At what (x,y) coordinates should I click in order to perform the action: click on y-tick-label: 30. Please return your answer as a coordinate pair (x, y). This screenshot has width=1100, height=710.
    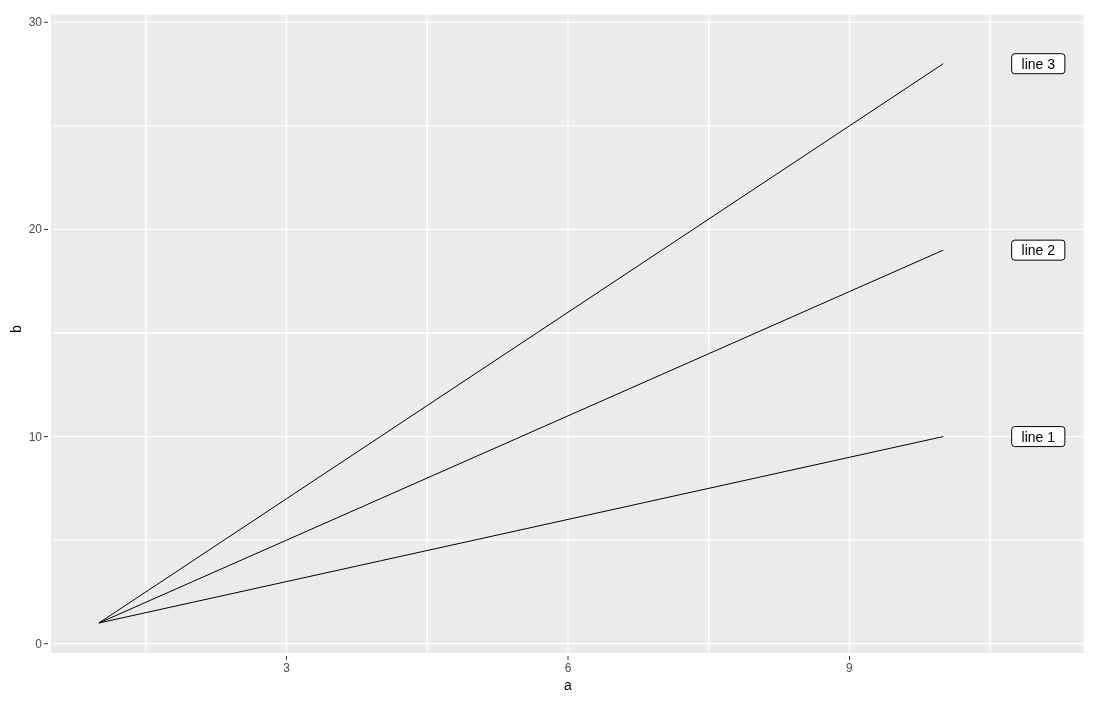
    Looking at the image, I should click on (35, 22).